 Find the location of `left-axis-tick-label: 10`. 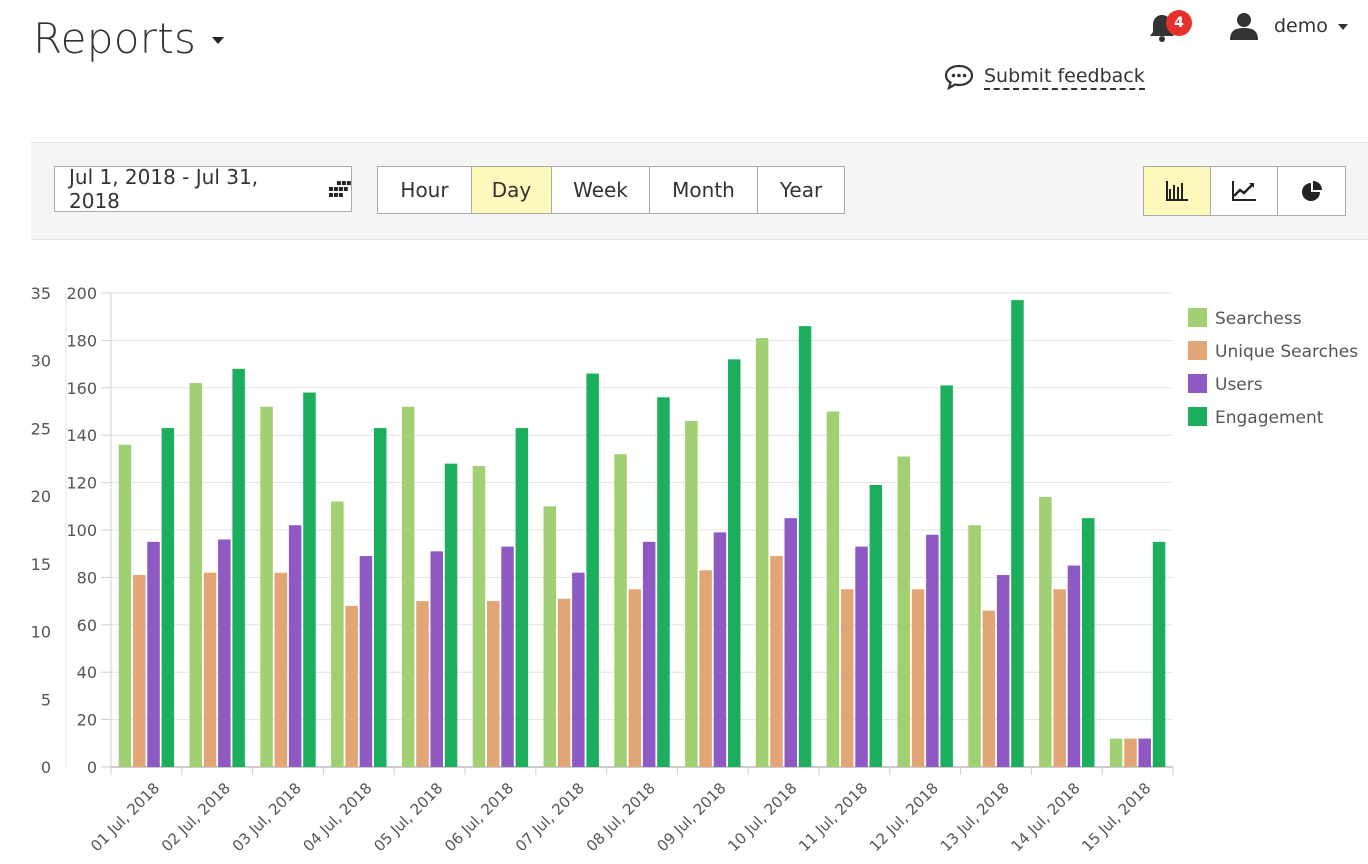

left-axis-tick-label: 10 is located at coordinates (41, 632).